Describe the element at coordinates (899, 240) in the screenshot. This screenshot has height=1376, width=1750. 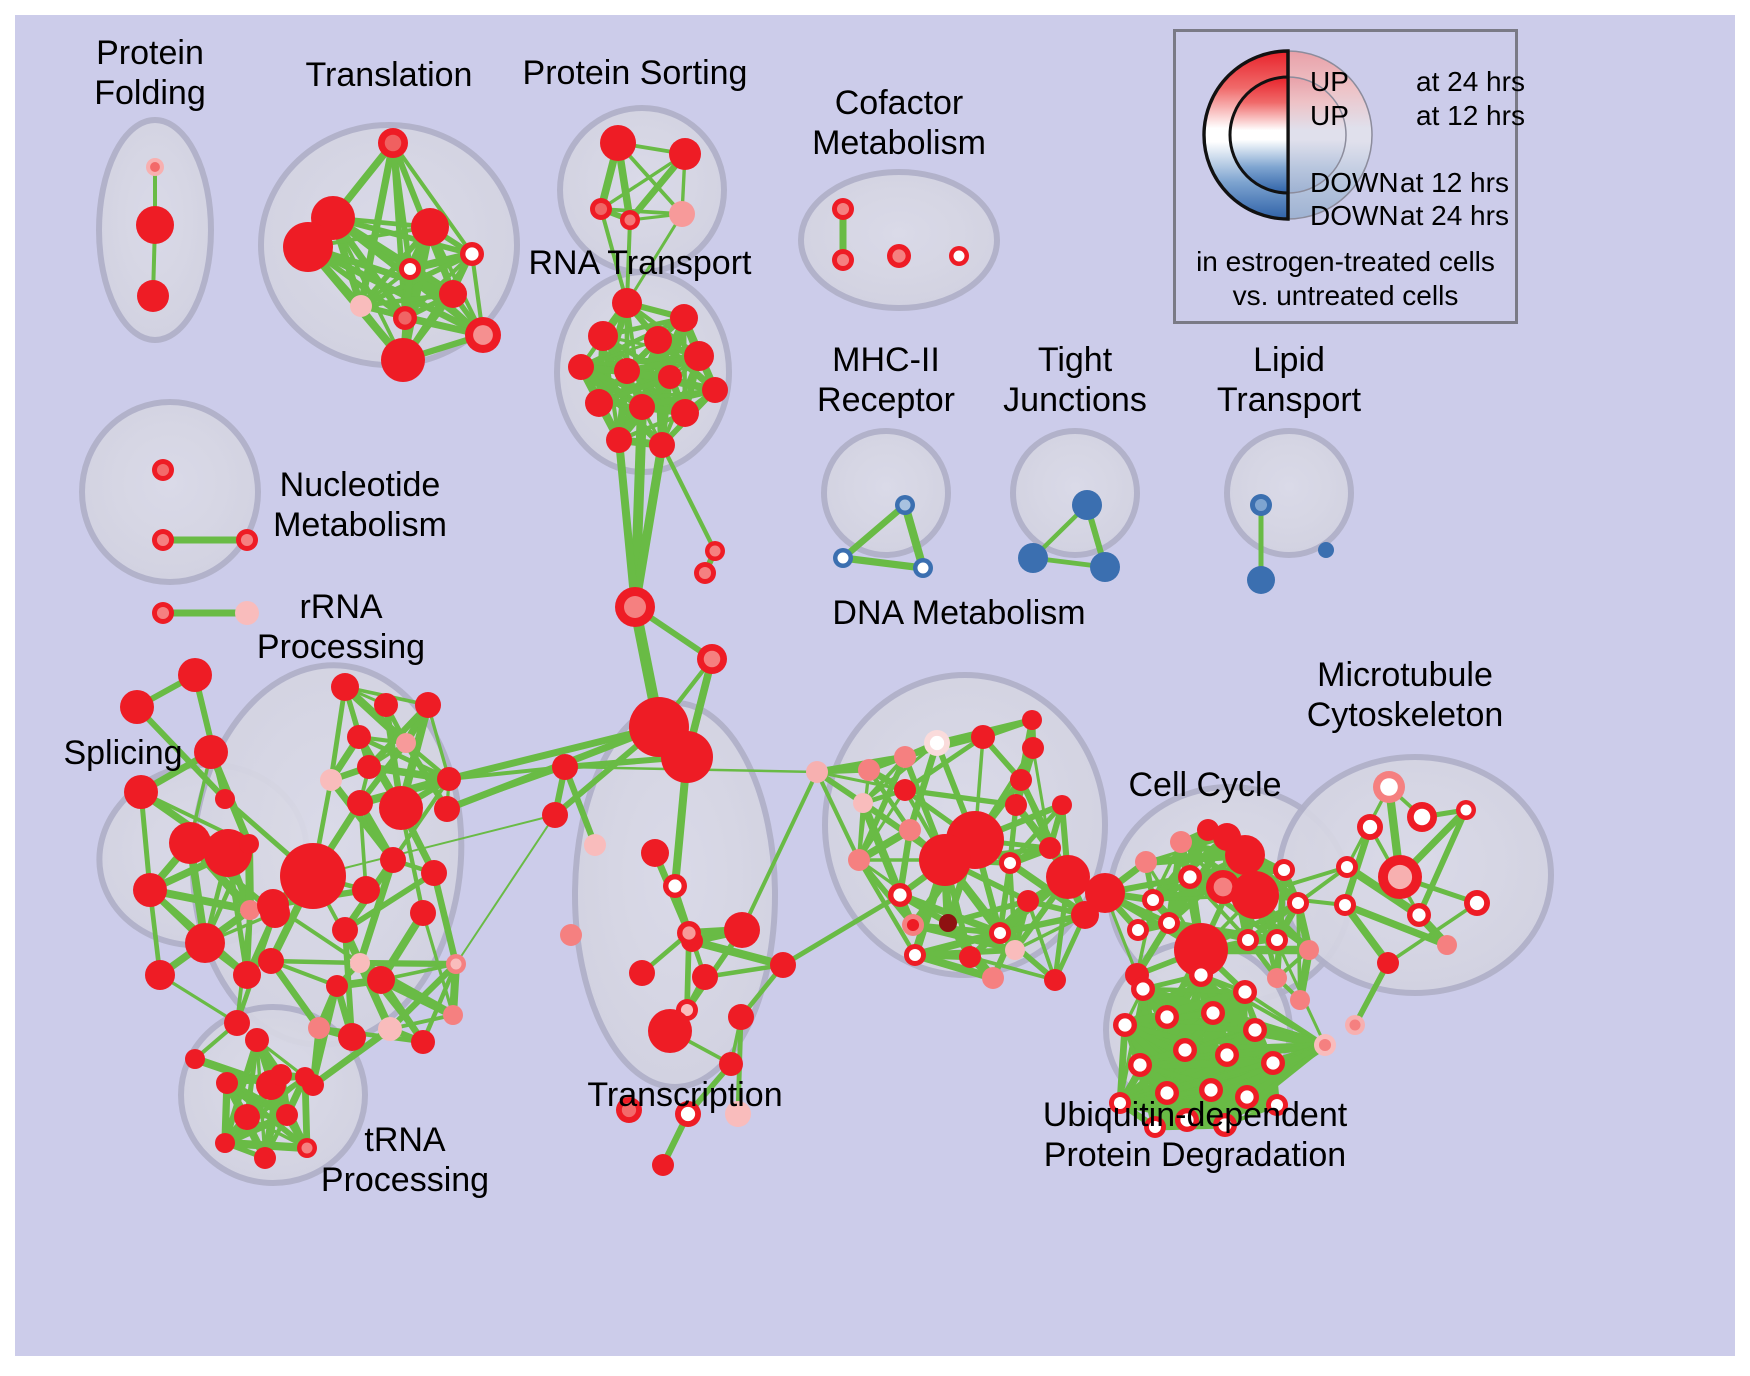
I see `cluster-hull-cofactor-metabolism` at that location.